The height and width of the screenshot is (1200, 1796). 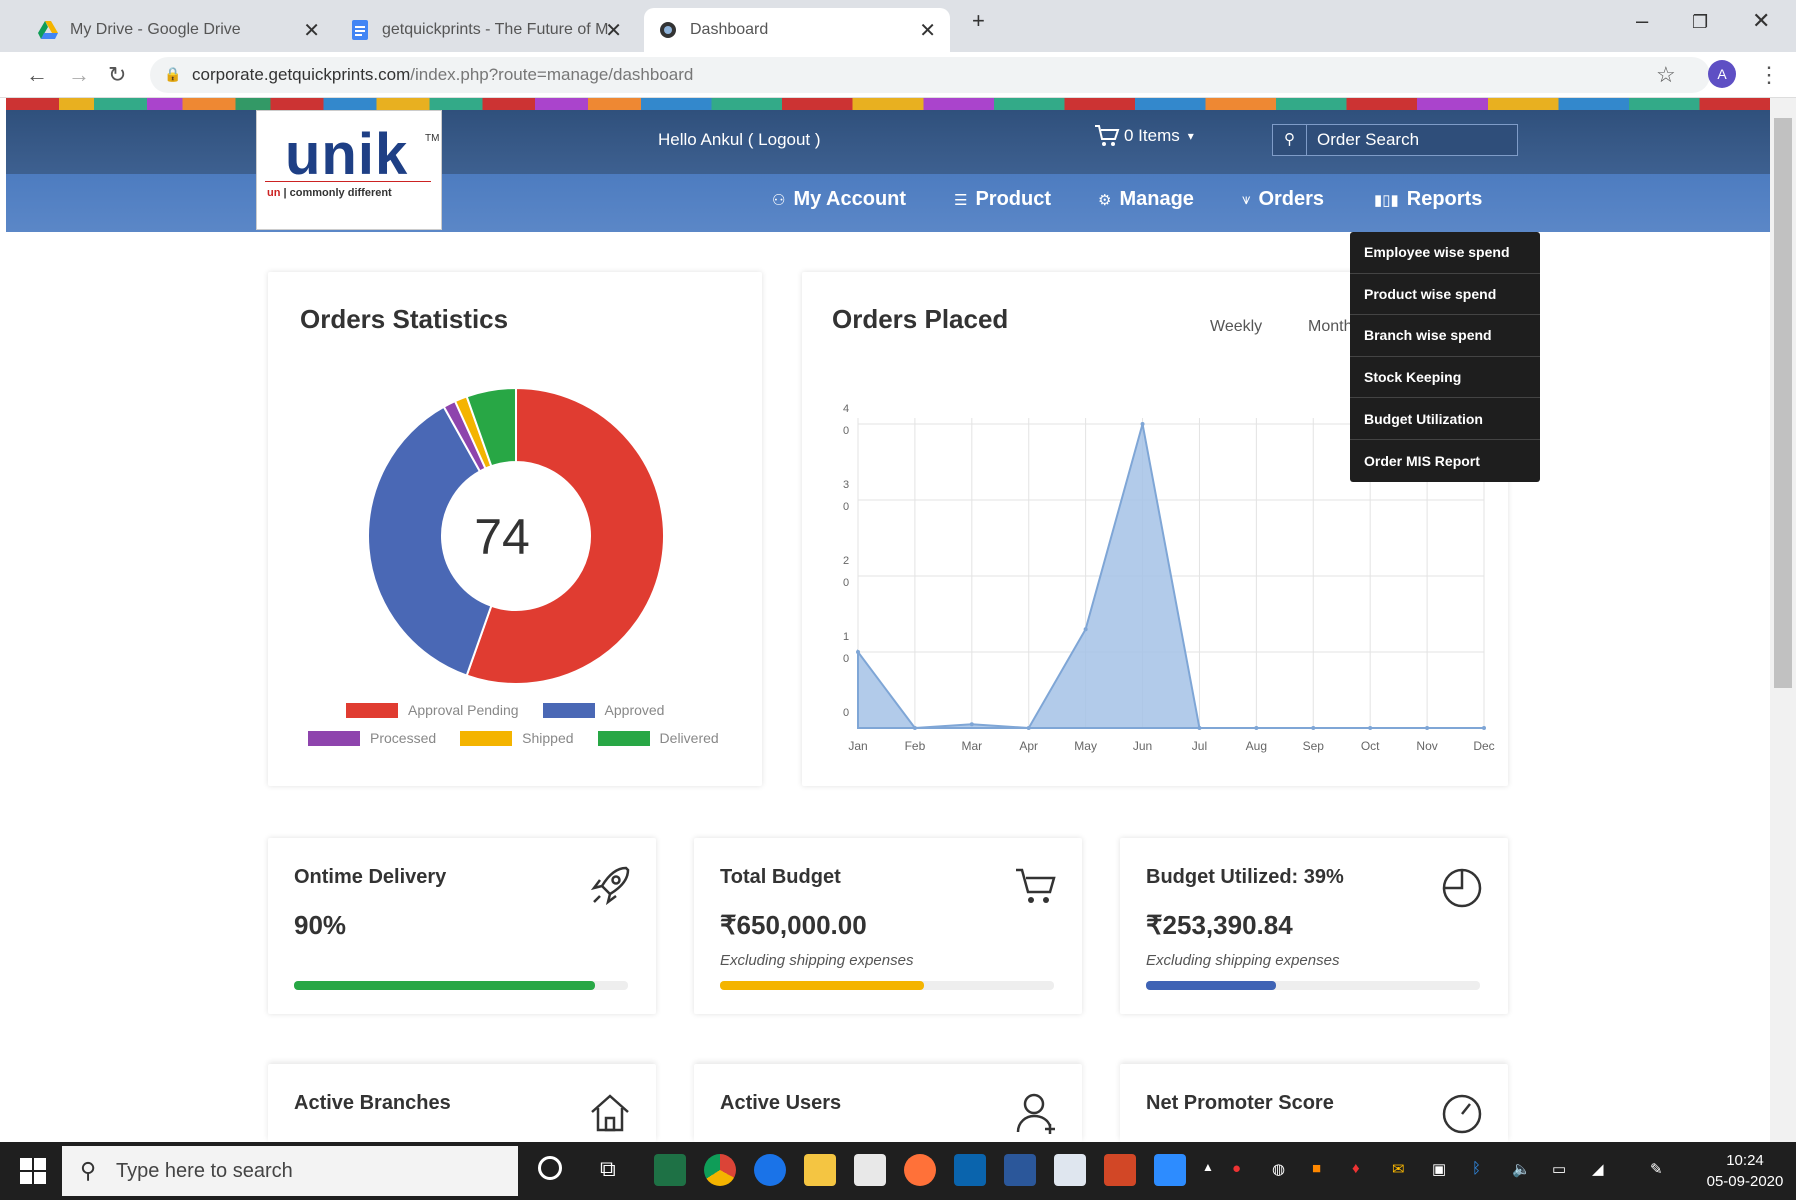 I want to click on file-explorer-icon, so click(x=820, y=1170).